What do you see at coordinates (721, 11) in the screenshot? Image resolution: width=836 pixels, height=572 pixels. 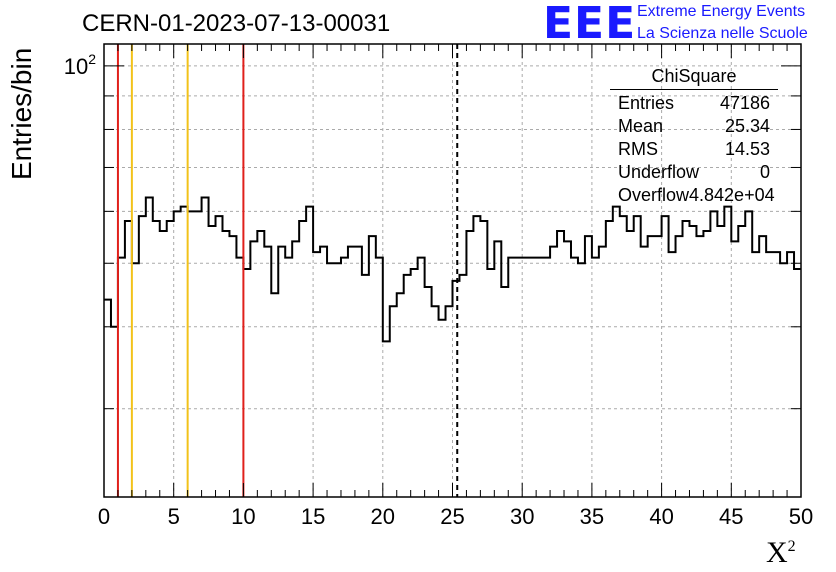 I see `org-name-line1: Extreme Energy Events` at bounding box center [721, 11].